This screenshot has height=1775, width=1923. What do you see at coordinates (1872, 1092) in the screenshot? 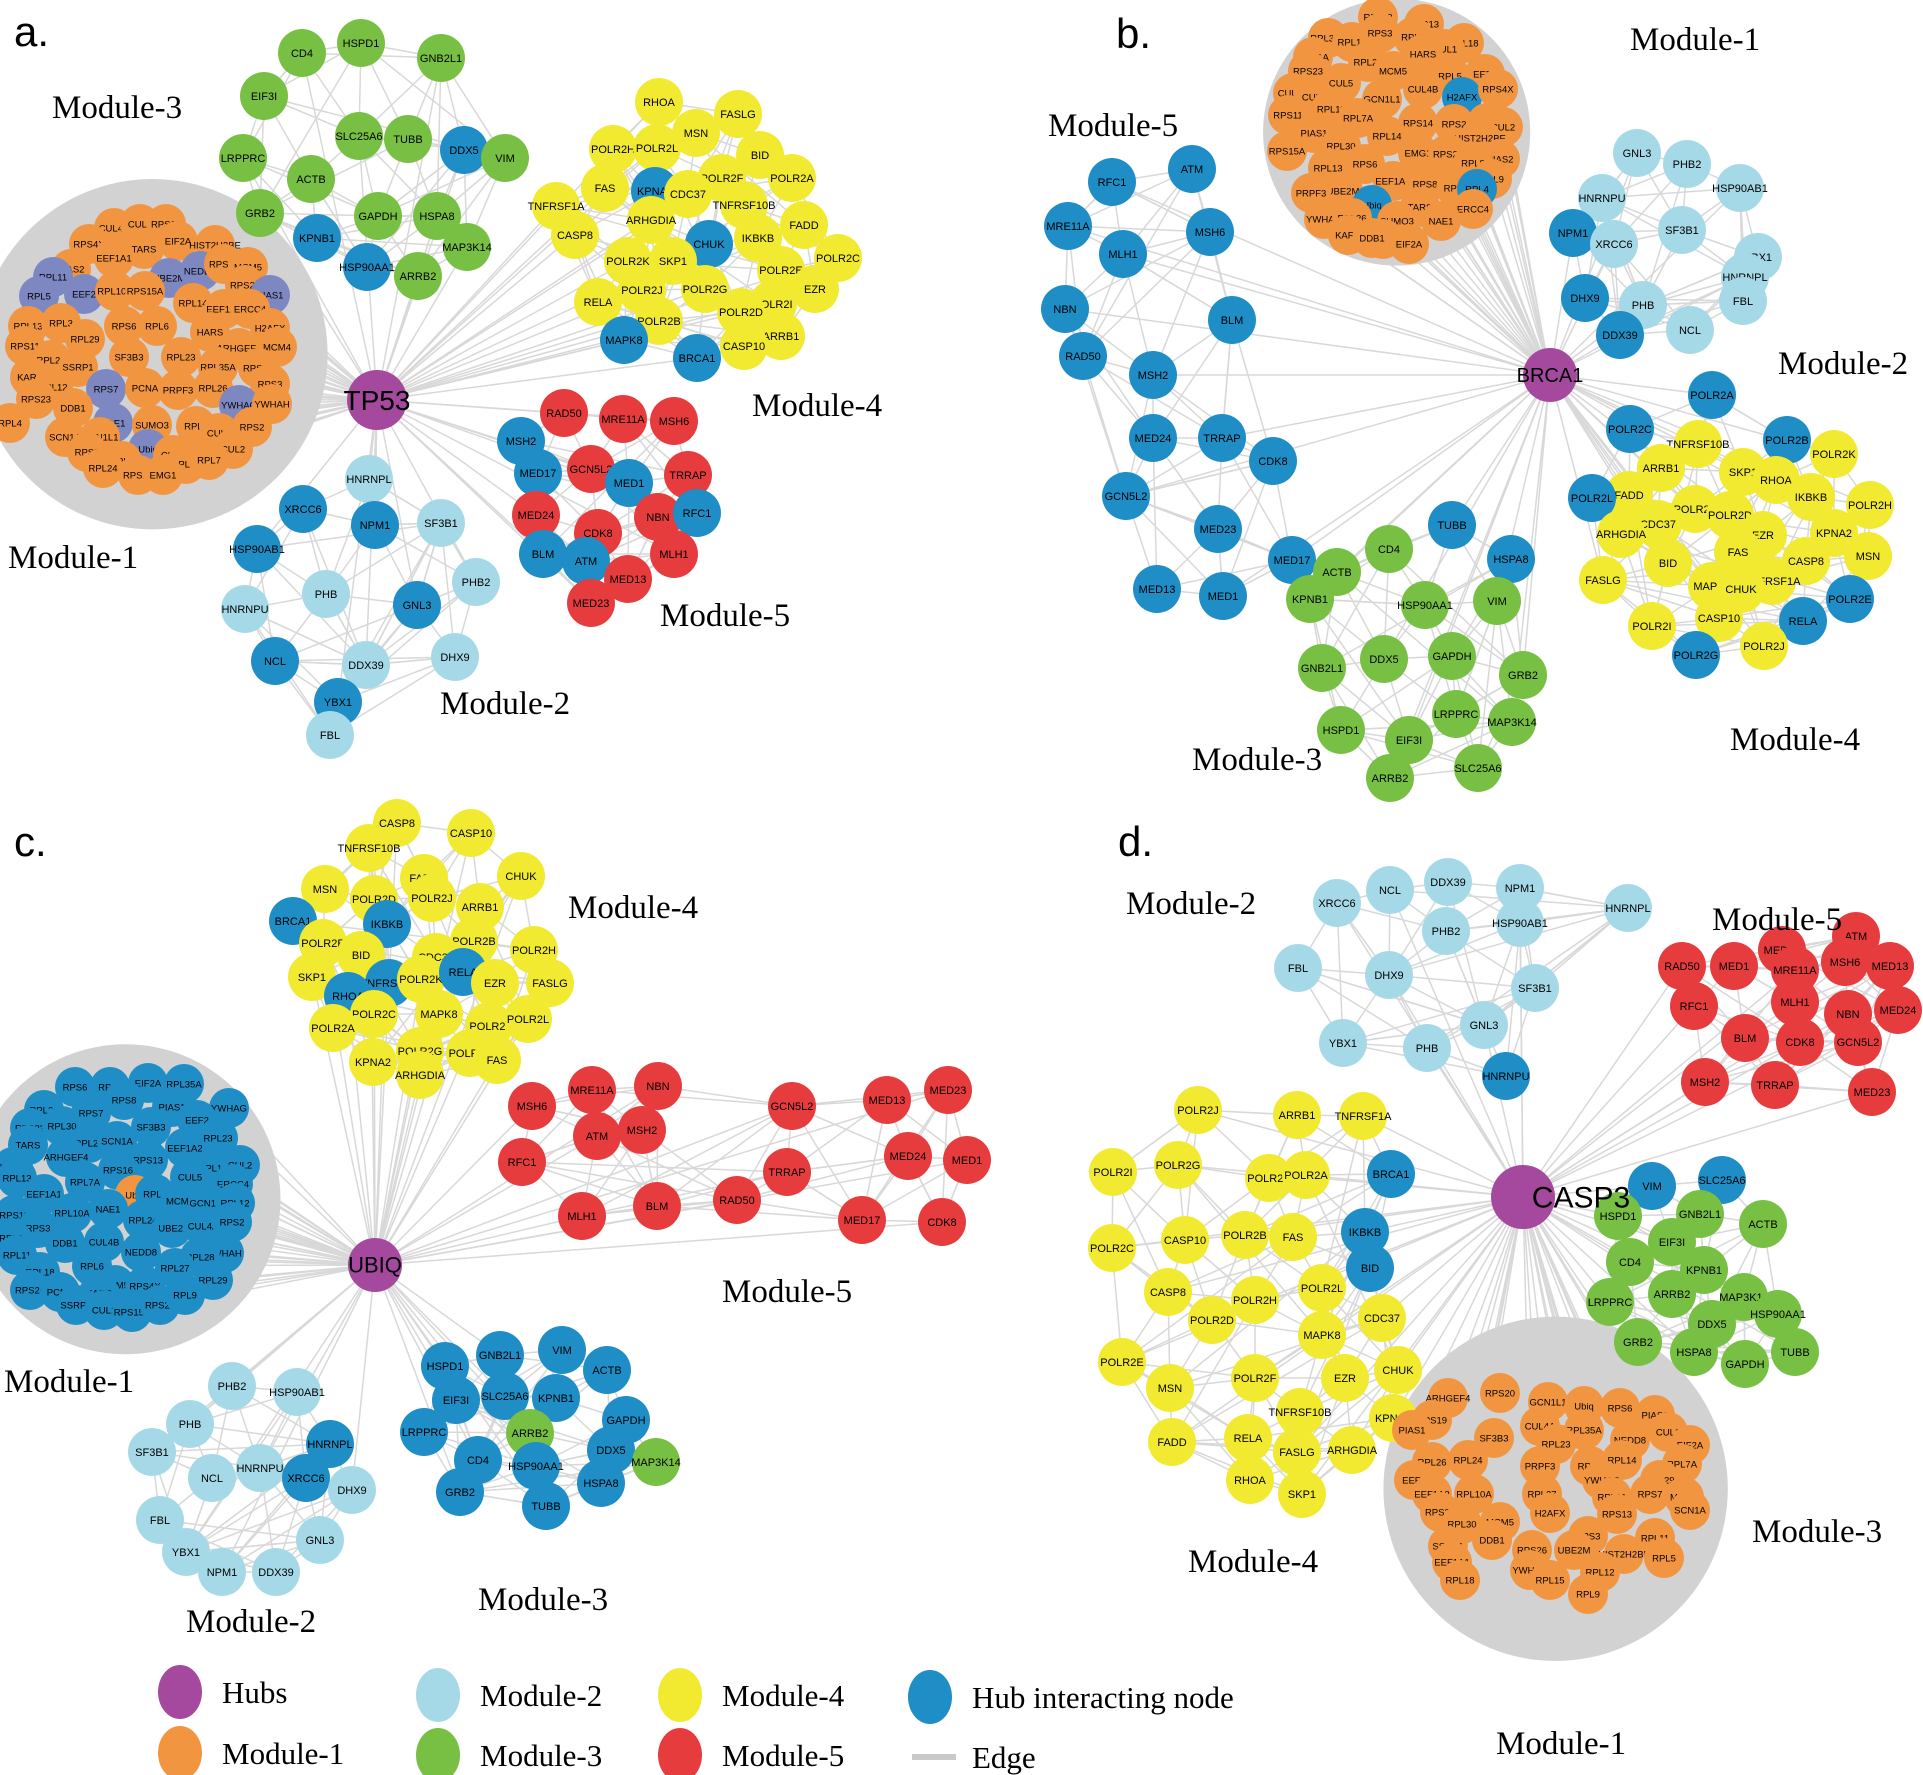
I see `node-MED23: MED23` at bounding box center [1872, 1092].